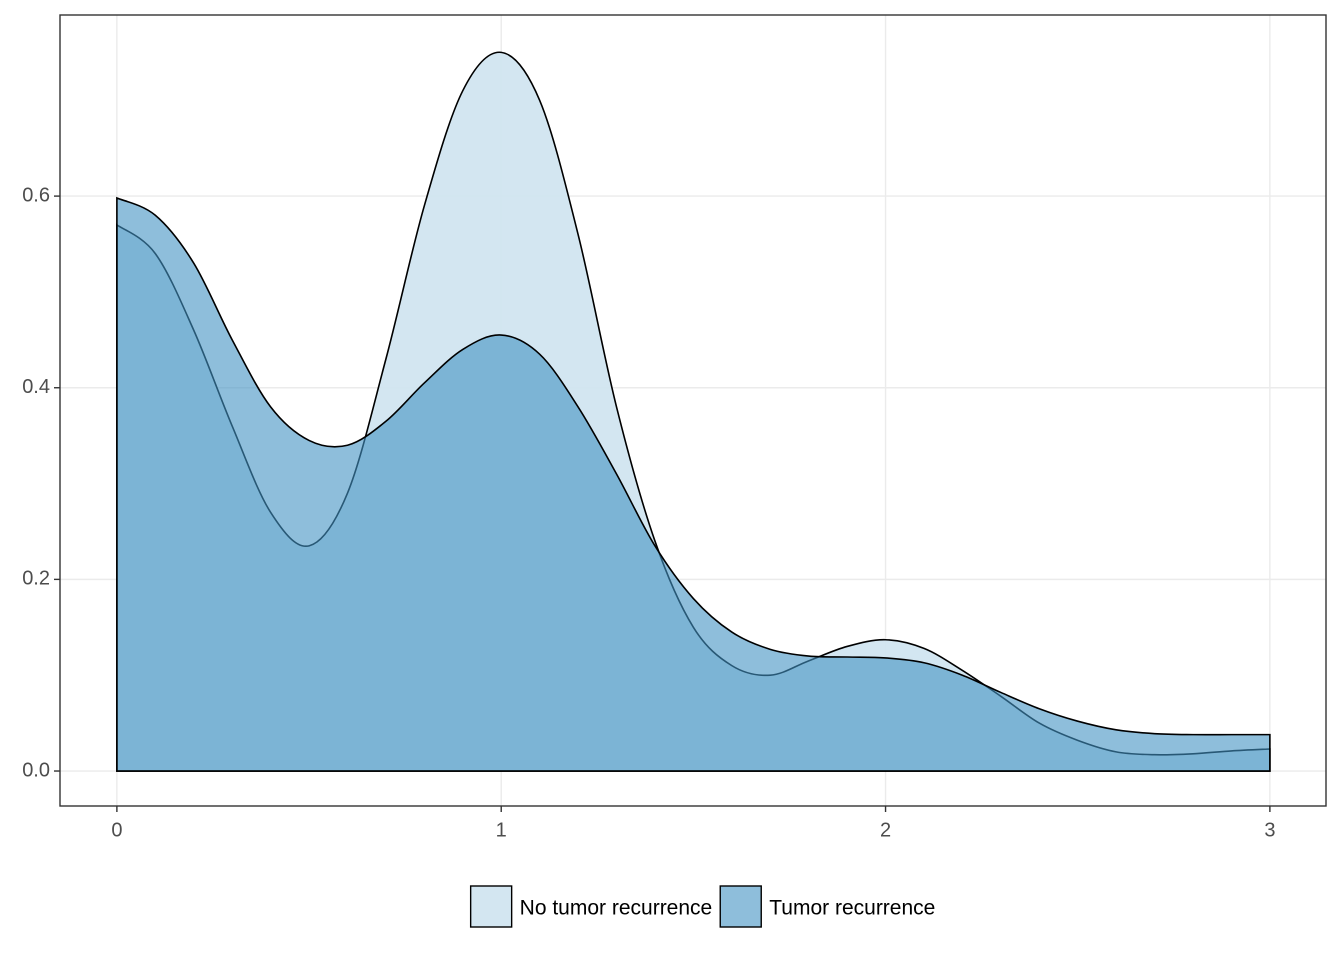 Image resolution: width=1344 pixels, height=960 pixels. Describe the element at coordinates (36, 195) in the screenshot. I see `y-tick-label: 0.6` at that location.